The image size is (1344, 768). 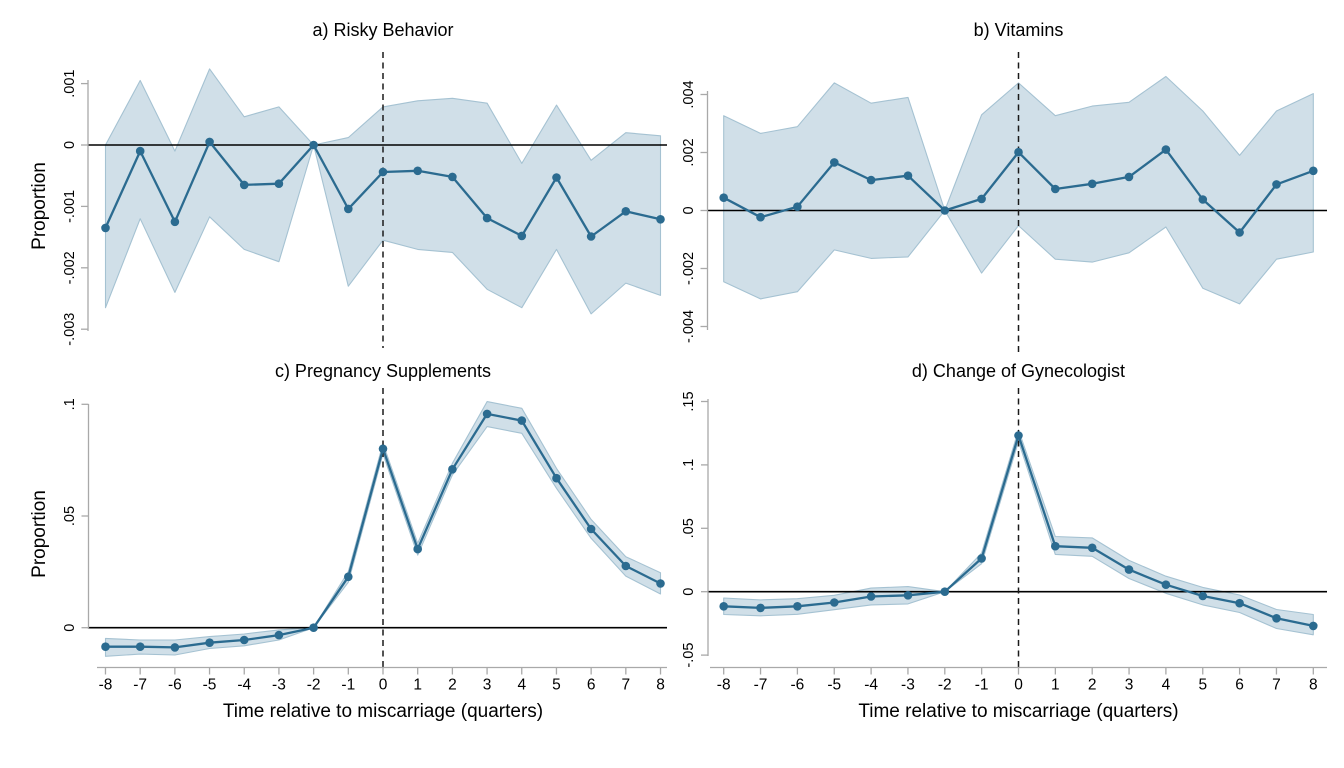 I want to click on x-tick-label: 8, so click(x=660, y=685).